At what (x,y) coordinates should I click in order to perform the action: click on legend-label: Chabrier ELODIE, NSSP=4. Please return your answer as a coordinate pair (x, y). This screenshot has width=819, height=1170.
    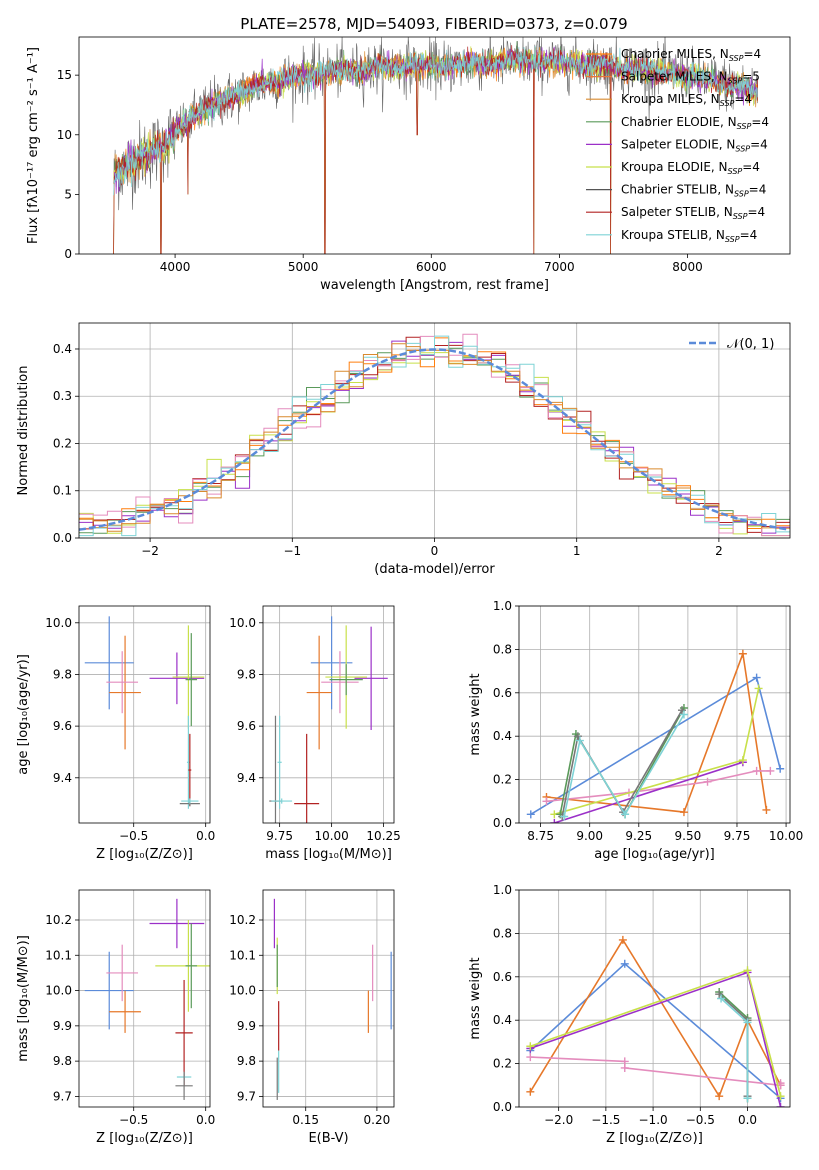
    Looking at the image, I should click on (695, 123).